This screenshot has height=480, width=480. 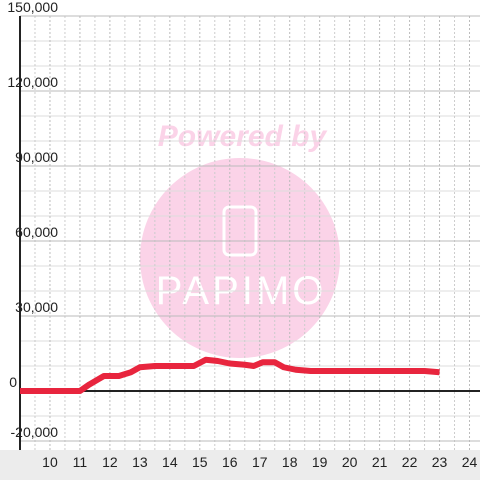 I want to click on y-tick-label: 90,000, so click(x=36, y=157).